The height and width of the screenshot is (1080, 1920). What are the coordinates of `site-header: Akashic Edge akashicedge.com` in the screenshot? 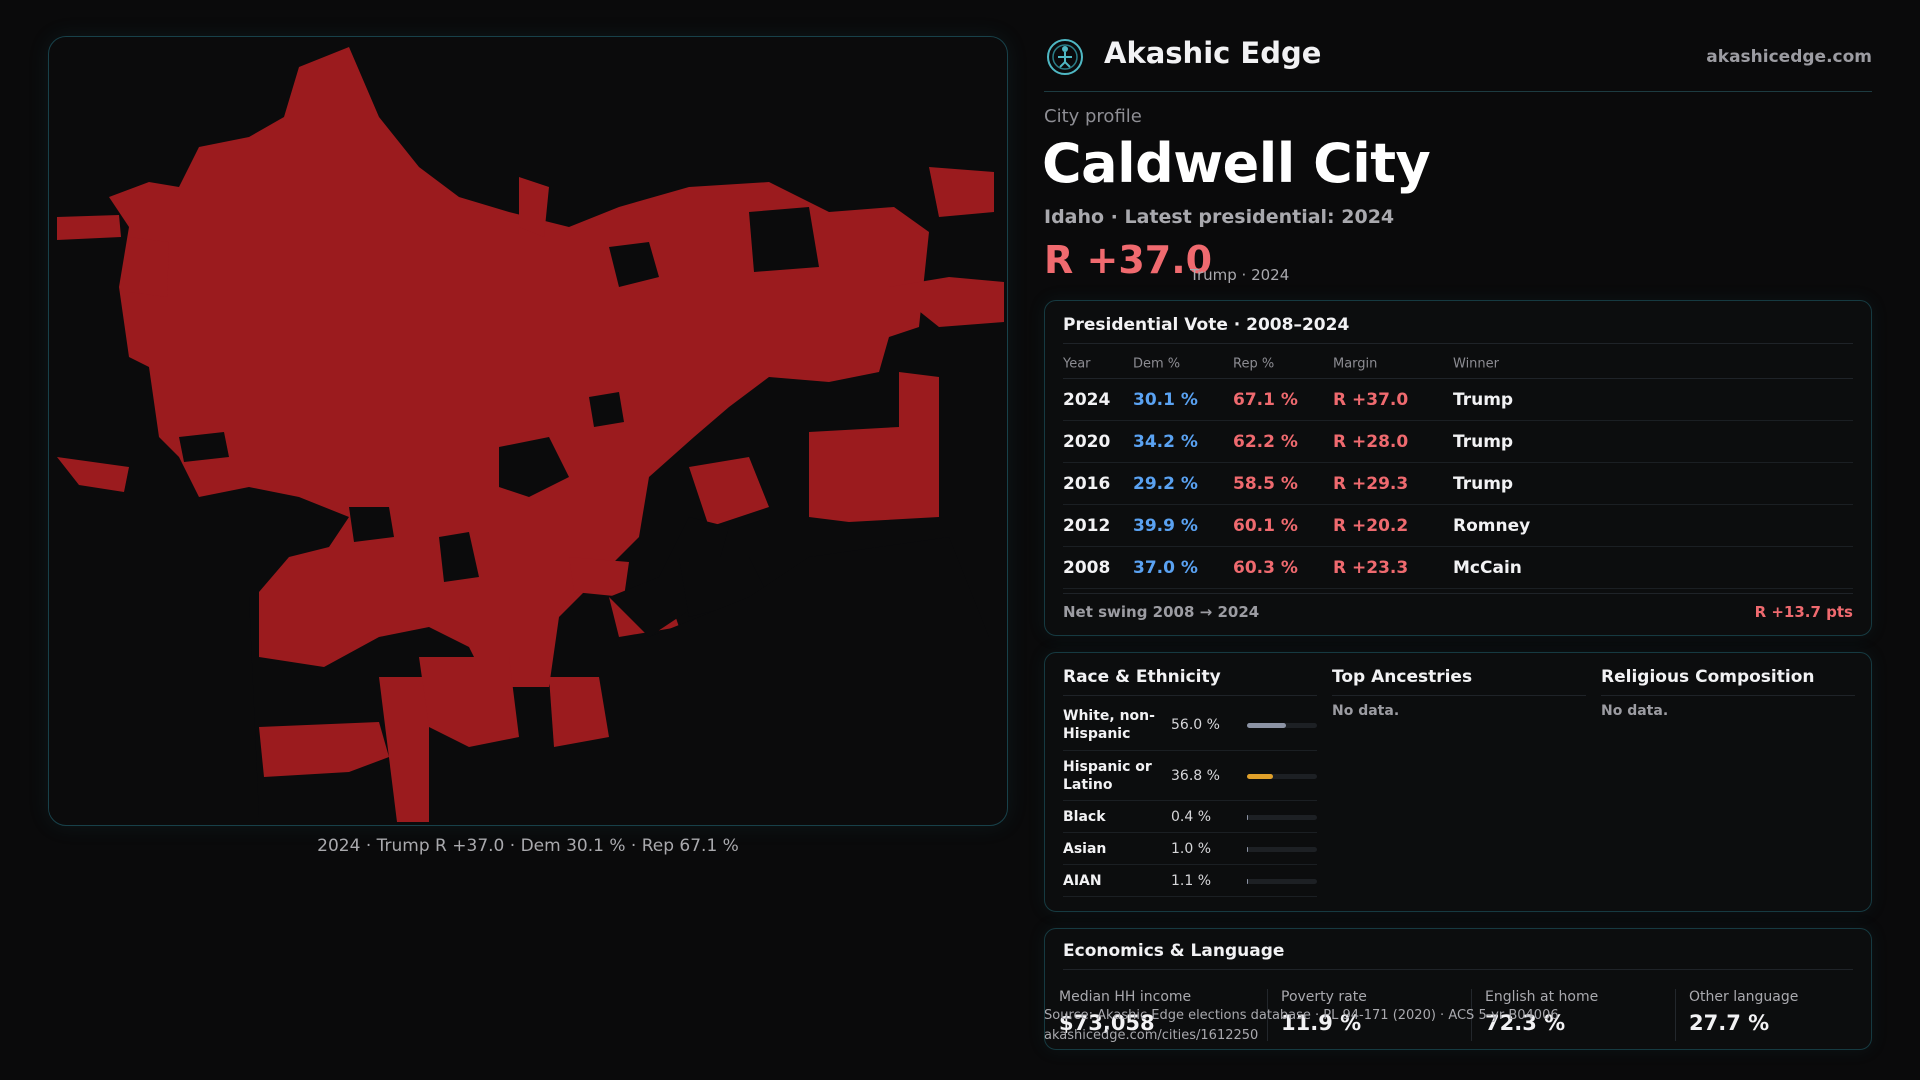 It's located at (1458, 63).